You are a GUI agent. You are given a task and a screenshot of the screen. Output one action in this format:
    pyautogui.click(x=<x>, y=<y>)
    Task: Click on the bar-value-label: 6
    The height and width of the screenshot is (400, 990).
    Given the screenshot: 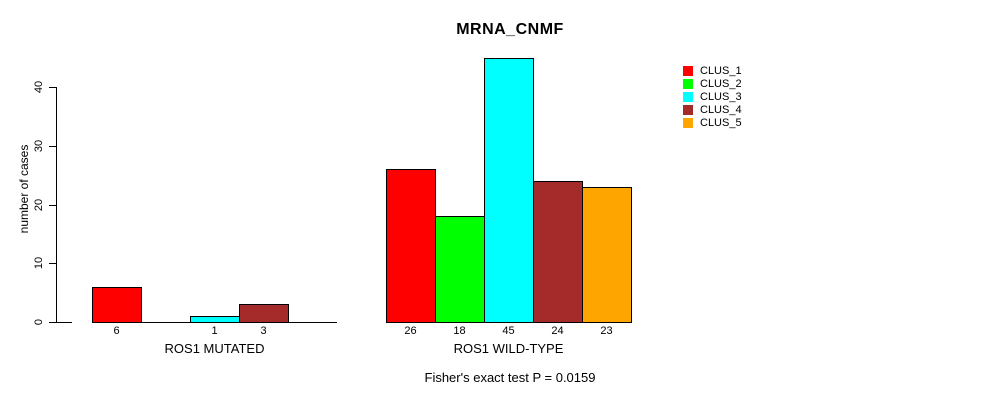 What is the action you would take?
    pyautogui.click(x=116, y=331)
    